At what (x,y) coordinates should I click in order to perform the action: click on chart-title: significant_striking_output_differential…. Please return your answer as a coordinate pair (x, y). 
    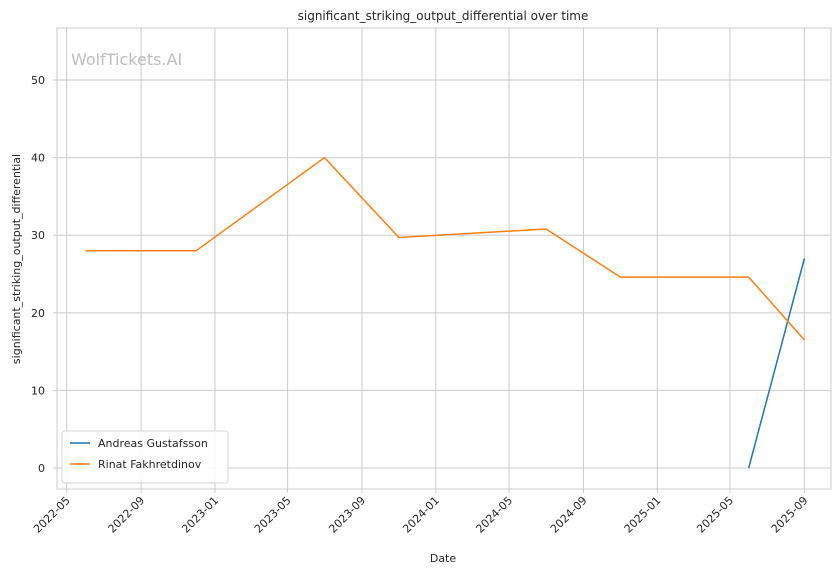
    Looking at the image, I should click on (443, 16).